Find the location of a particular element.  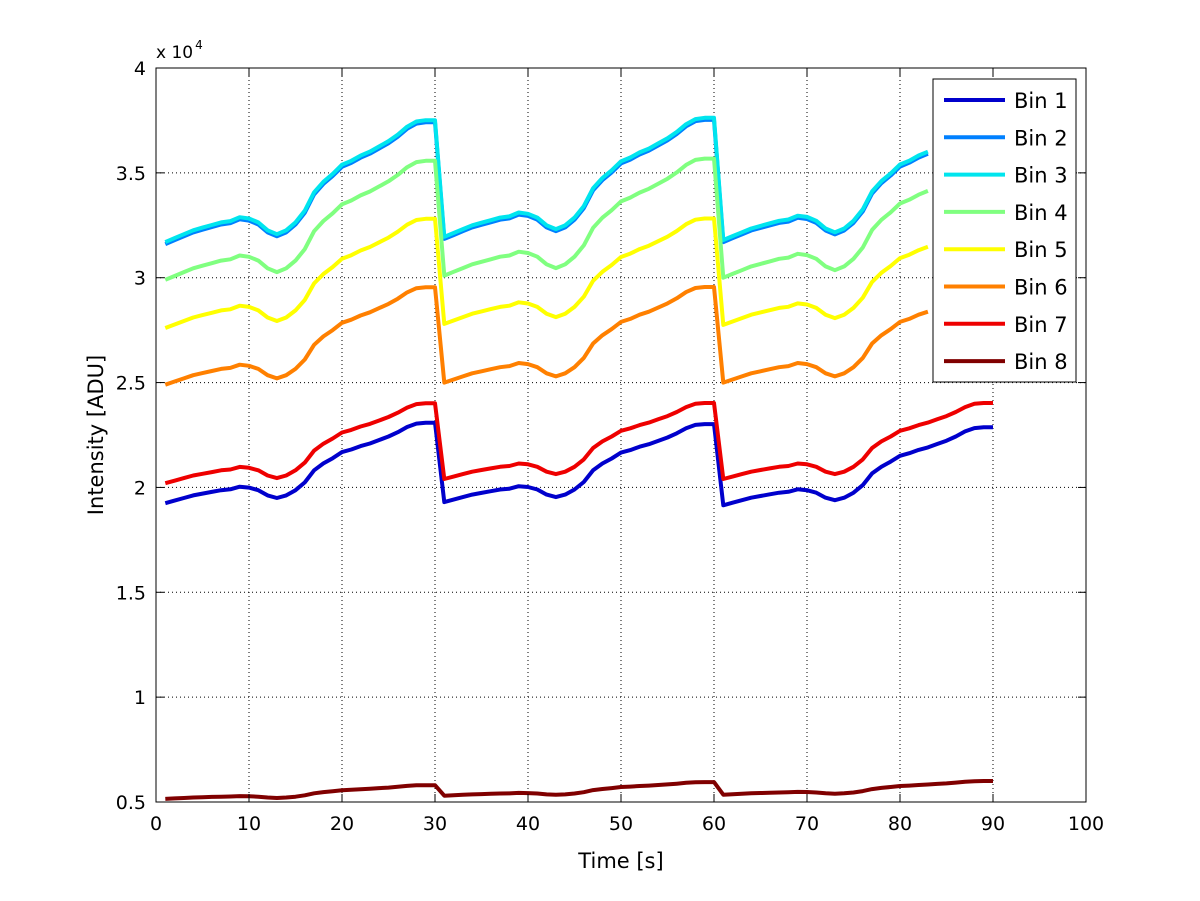

x-tick-label: 40 is located at coordinates (528, 824).